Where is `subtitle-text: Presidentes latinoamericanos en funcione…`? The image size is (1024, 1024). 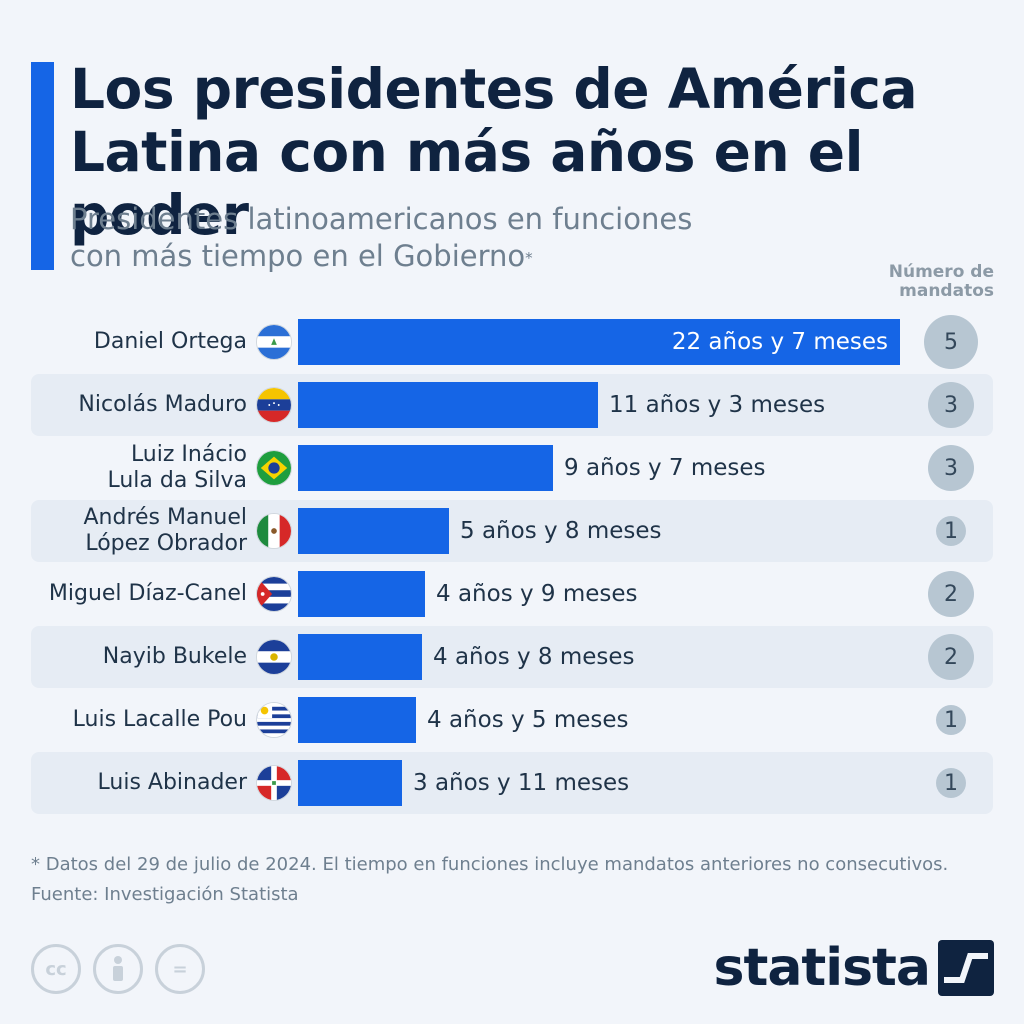
subtitle-text: Presidentes latinoamericanos en funcione… is located at coordinates (381, 237).